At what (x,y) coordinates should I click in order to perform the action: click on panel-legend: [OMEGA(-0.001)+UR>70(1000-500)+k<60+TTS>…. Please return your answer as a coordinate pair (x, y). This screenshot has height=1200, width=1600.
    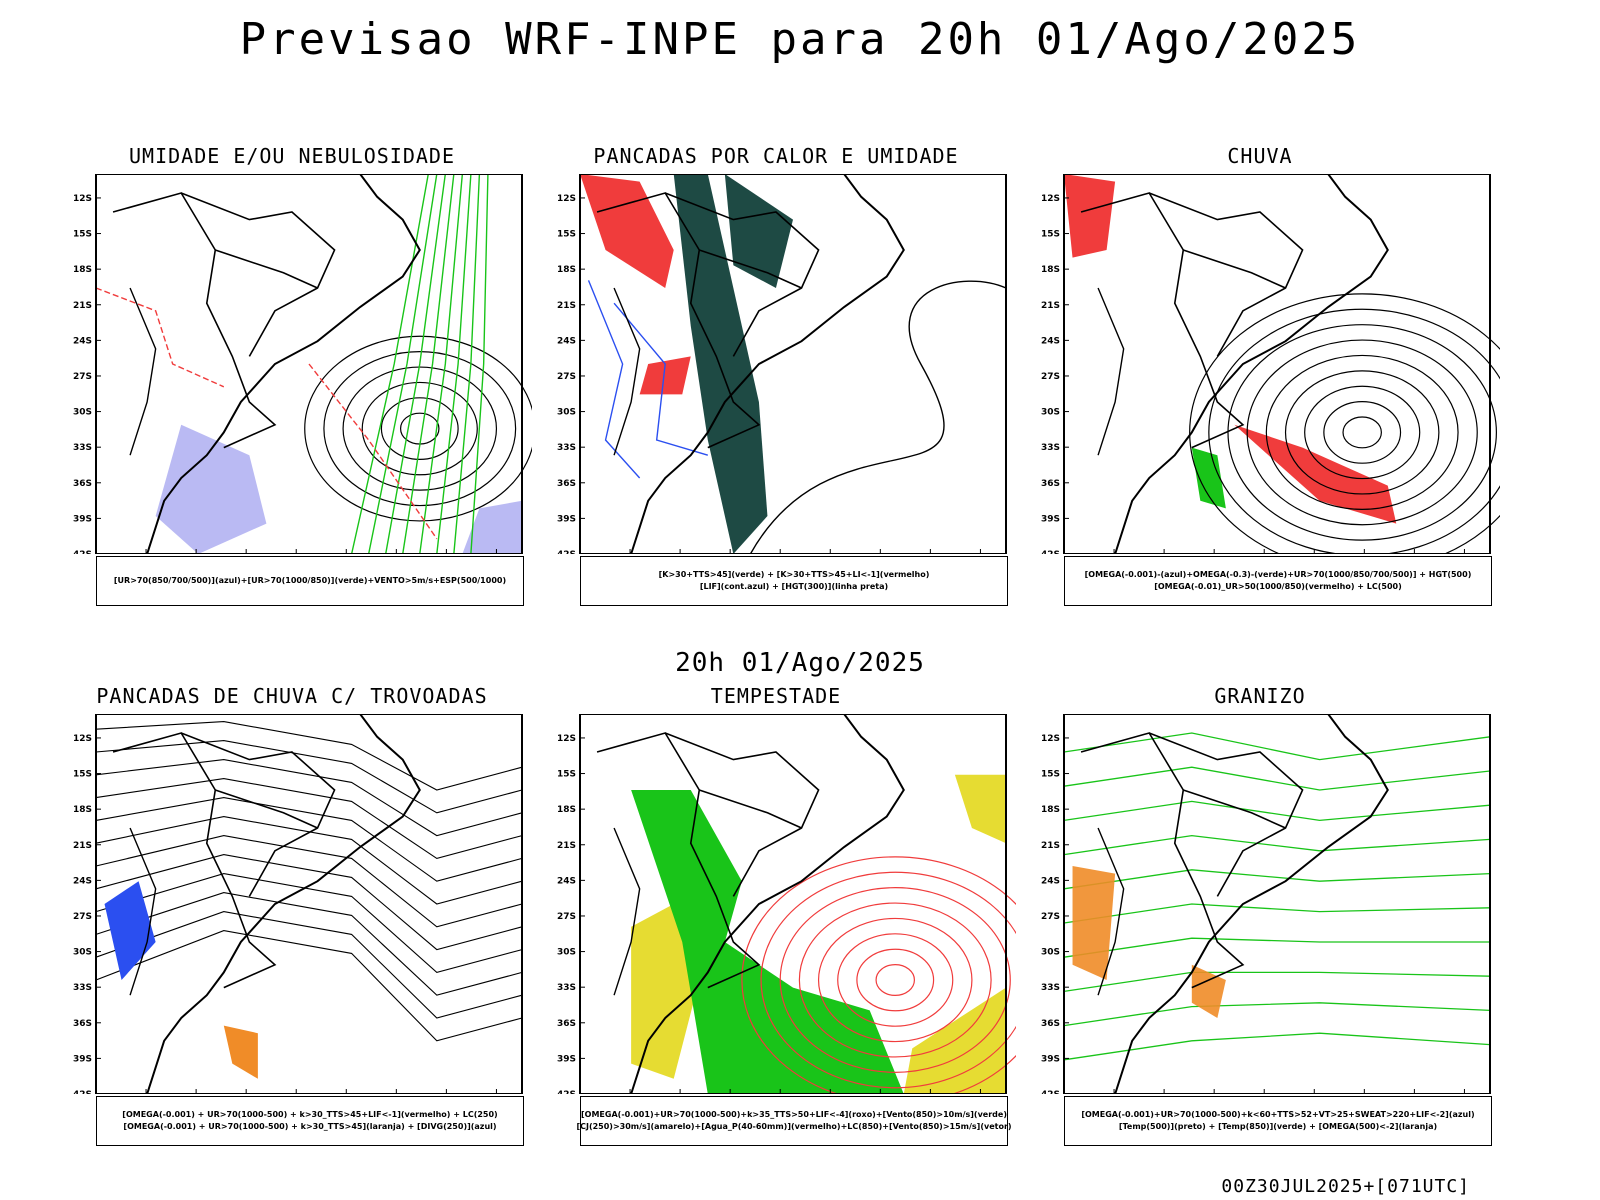
    Looking at the image, I should click on (1278, 1121).